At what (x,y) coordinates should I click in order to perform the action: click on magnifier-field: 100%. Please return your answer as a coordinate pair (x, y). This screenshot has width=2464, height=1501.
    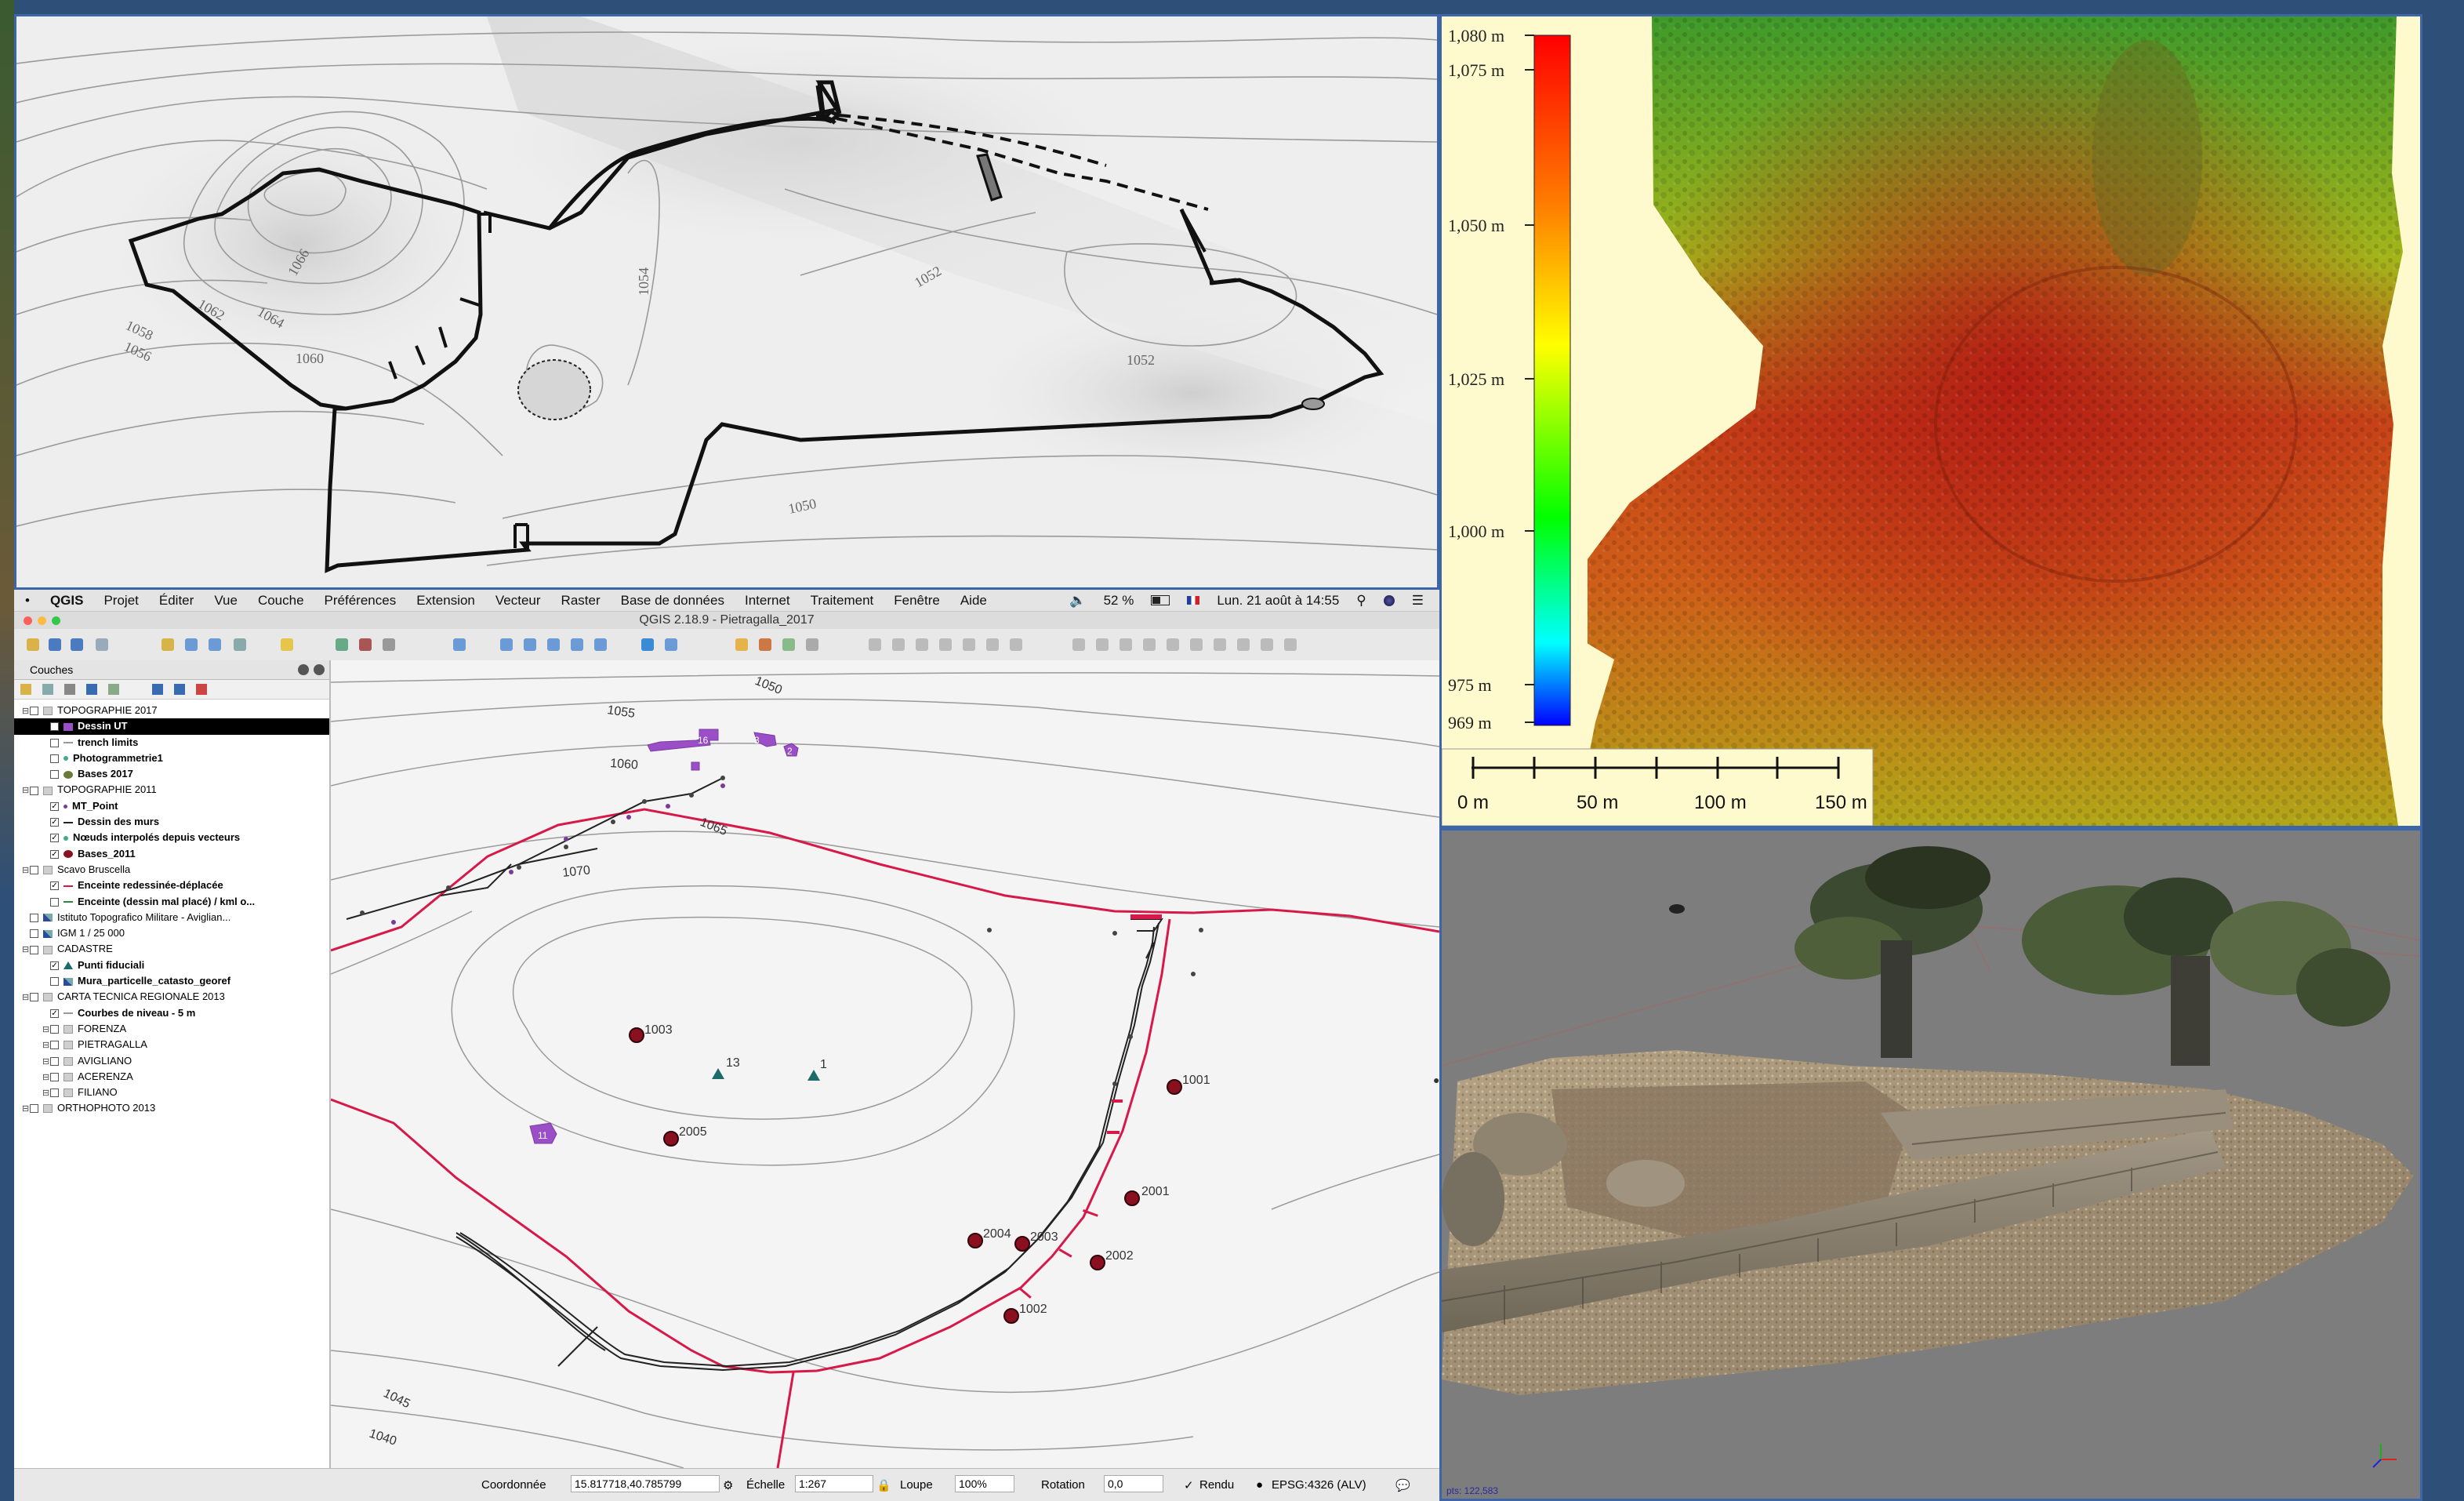
    Looking at the image, I should click on (984, 1483).